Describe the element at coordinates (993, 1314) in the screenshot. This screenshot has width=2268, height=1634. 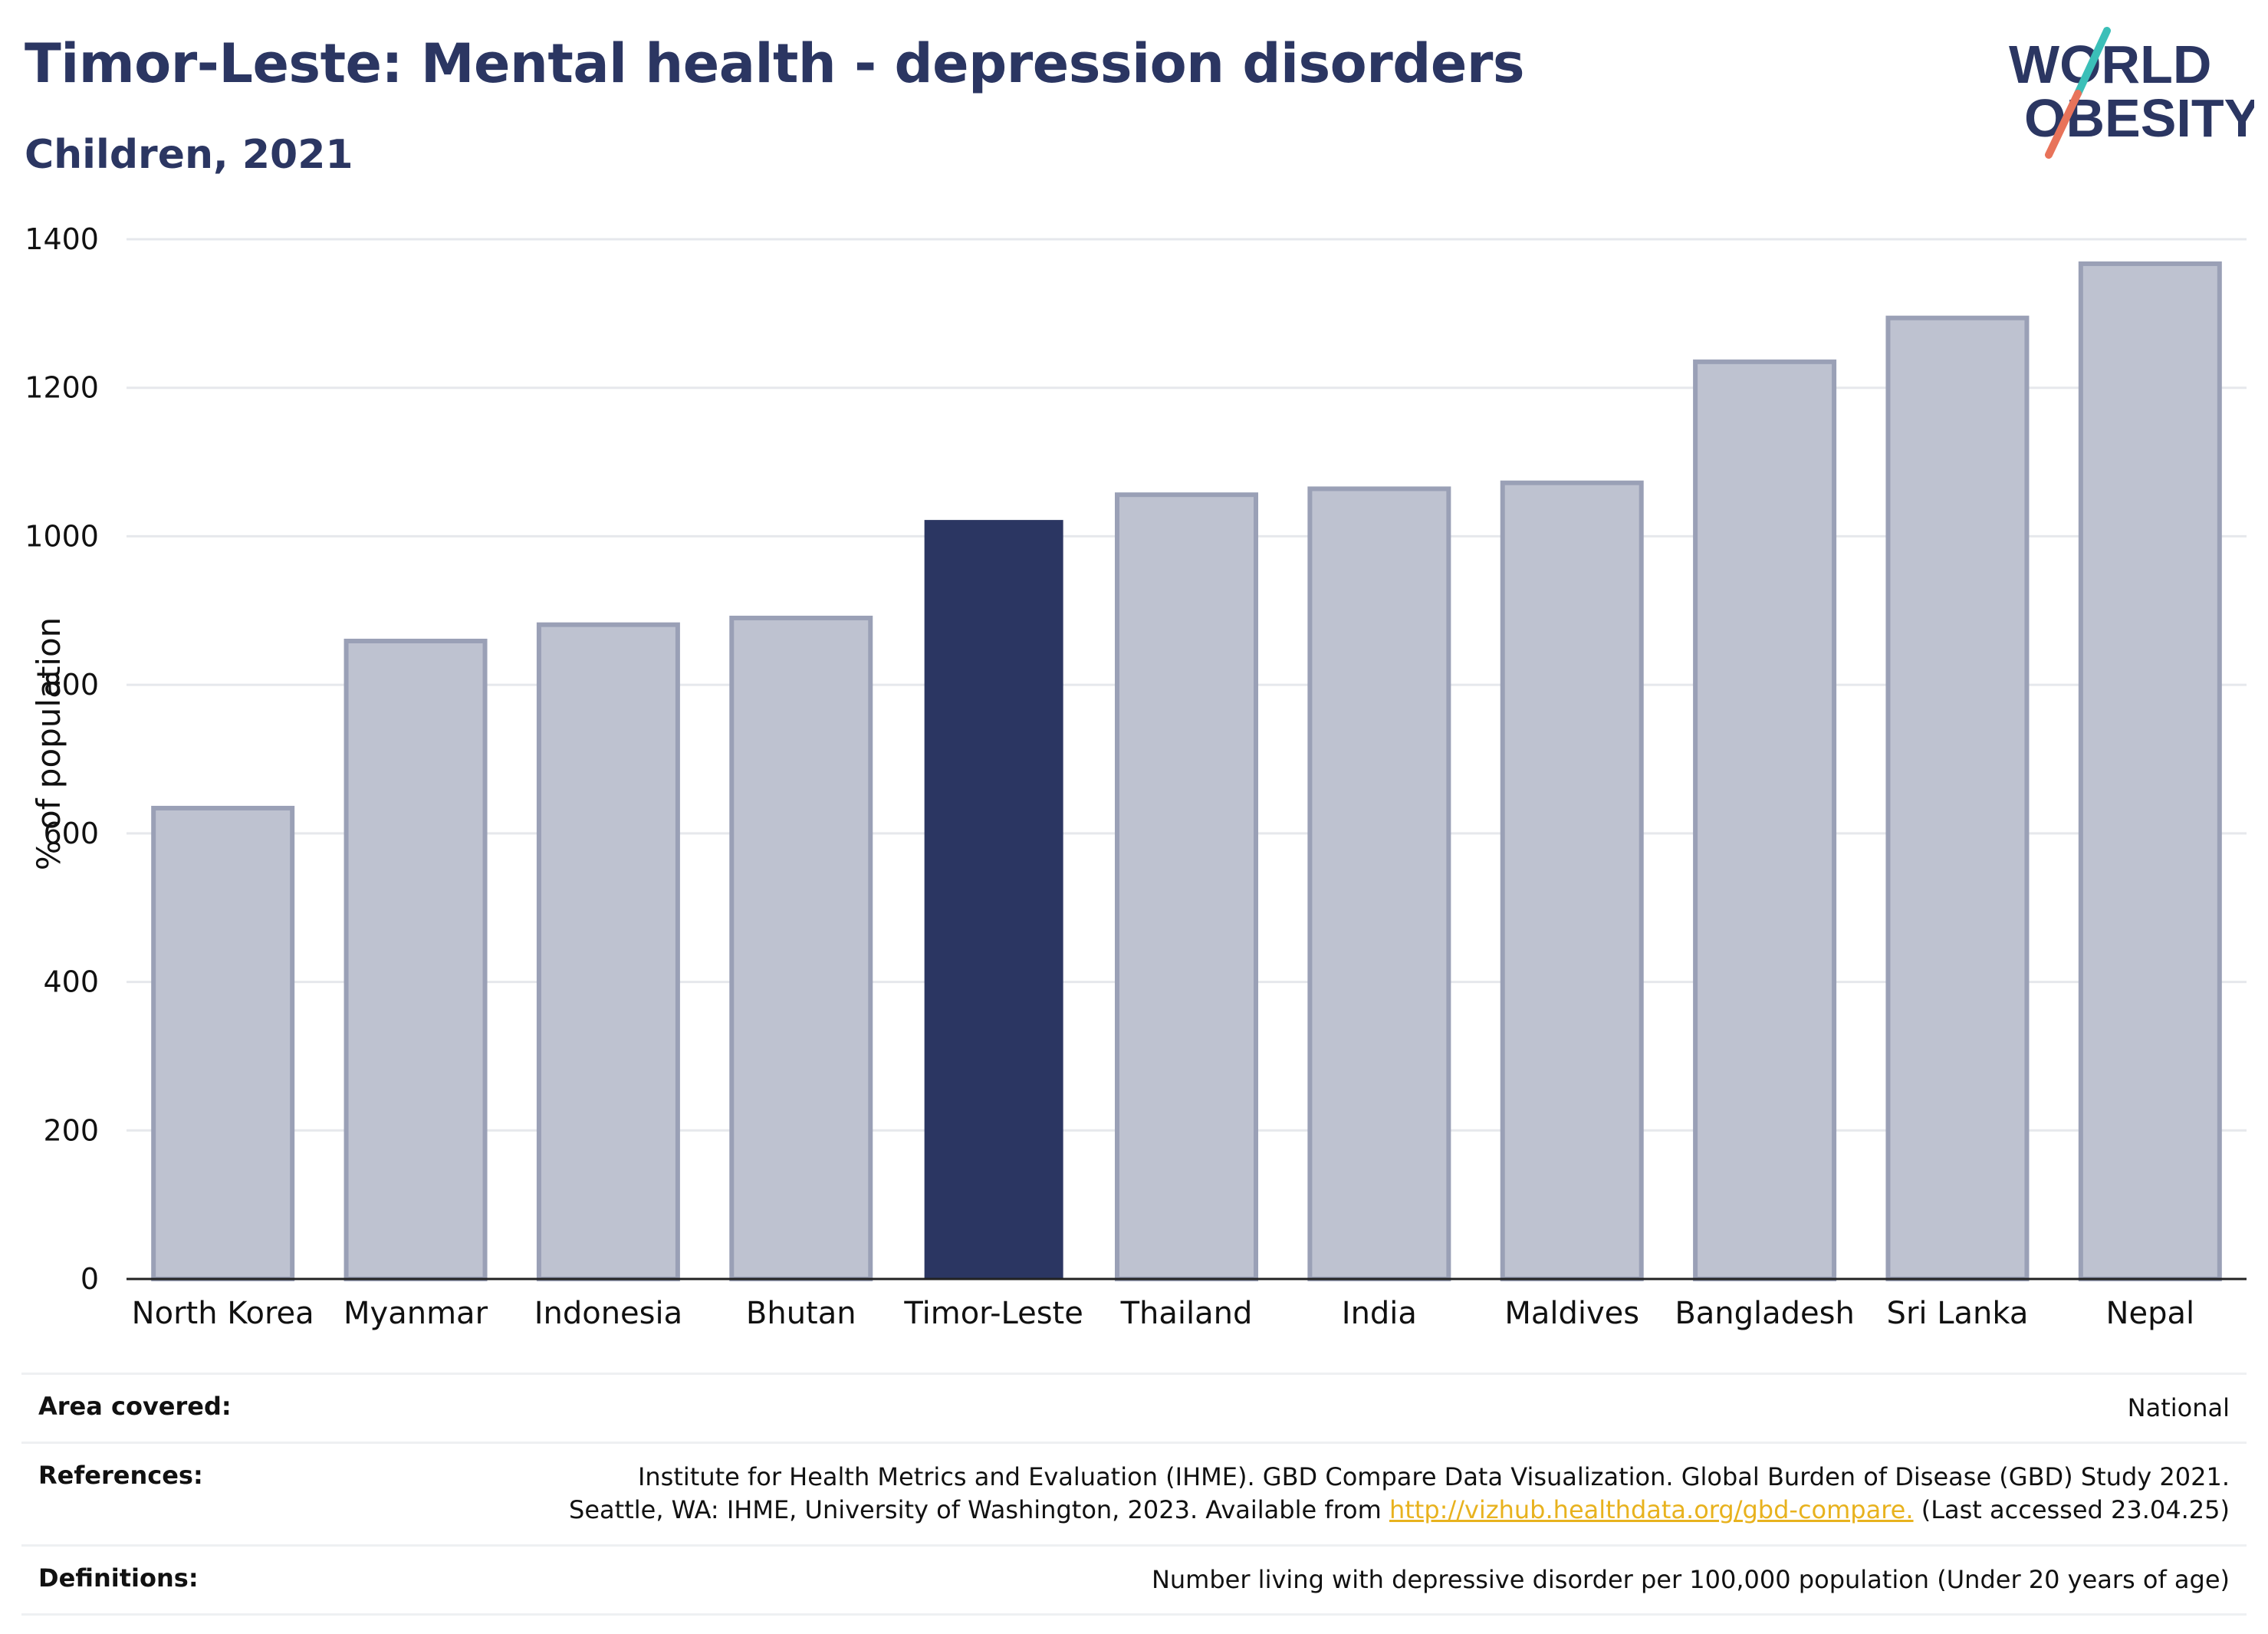
I see `x-tick-label: Timor-Leste` at that location.